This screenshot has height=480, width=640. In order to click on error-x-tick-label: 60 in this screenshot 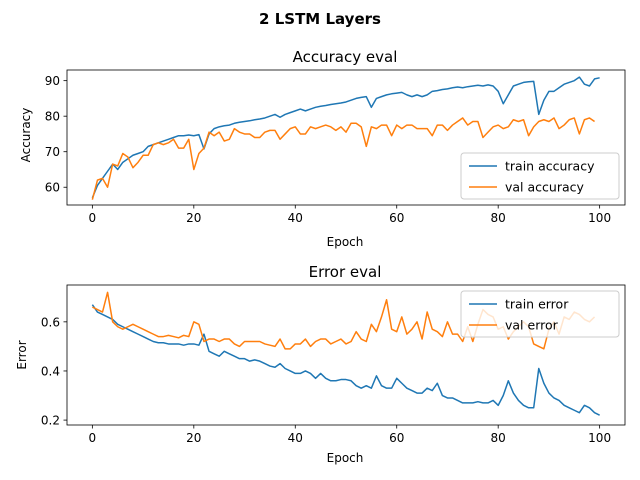, I will do `click(396, 438)`.